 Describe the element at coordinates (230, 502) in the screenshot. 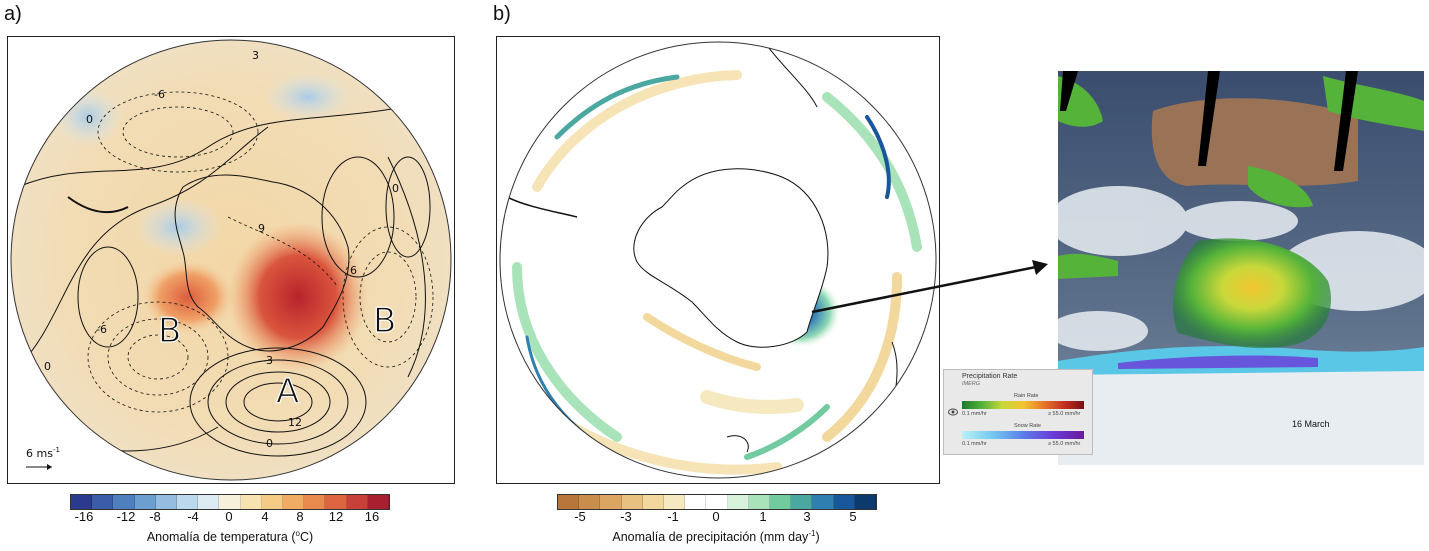

I see `temperature-colorbar` at that location.